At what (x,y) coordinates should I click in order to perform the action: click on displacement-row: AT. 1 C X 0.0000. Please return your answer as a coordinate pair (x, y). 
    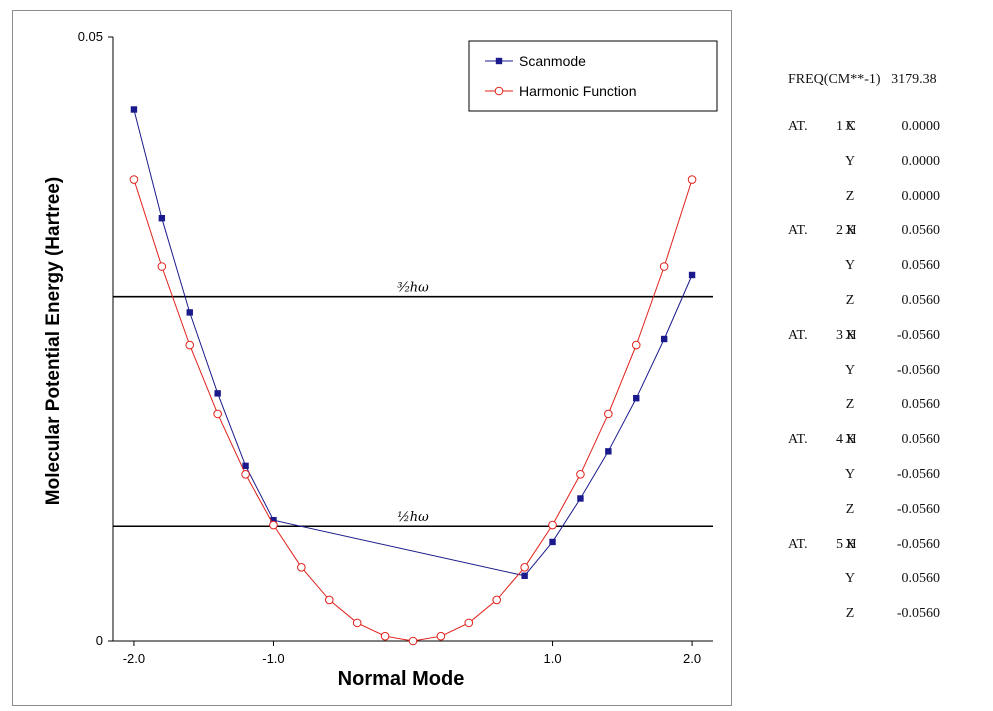
    Looking at the image, I should click on (888, 129).